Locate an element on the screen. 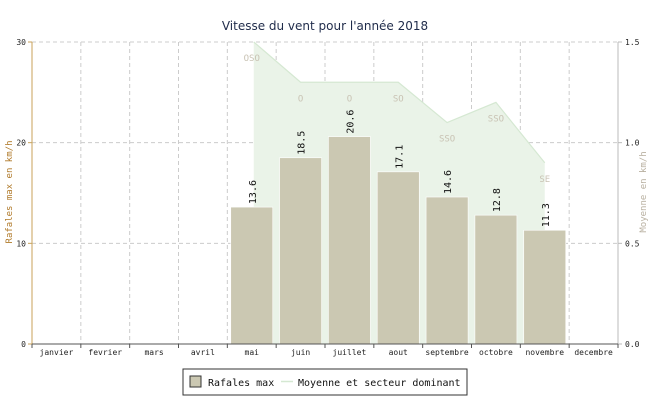 The width and height of the screenshot is (650, 400). bar-juillet is located at coordinates (349, 240).